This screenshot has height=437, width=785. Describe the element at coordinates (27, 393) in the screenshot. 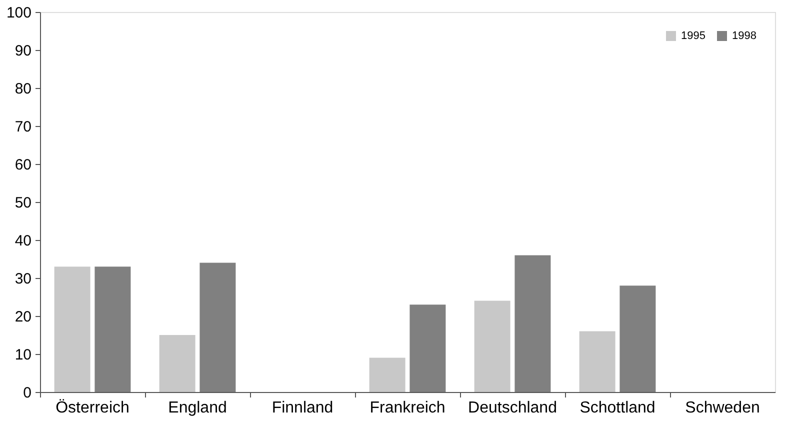

I see `y-tick-label: 0` at that location.